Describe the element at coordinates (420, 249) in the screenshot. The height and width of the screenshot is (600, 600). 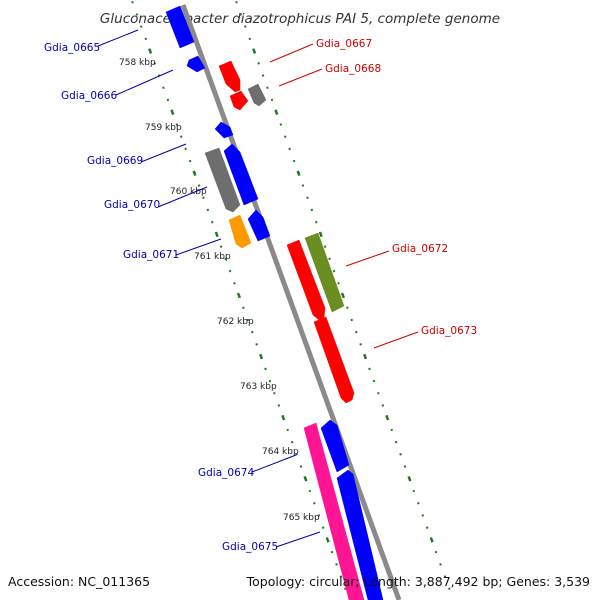
I see `gene-label-gdia-0672: Gdia_0672` at that location.